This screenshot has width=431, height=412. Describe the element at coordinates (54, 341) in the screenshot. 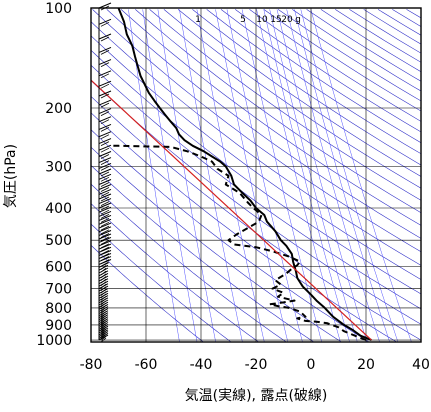

I see `y-tick-label: 1000` at that location.